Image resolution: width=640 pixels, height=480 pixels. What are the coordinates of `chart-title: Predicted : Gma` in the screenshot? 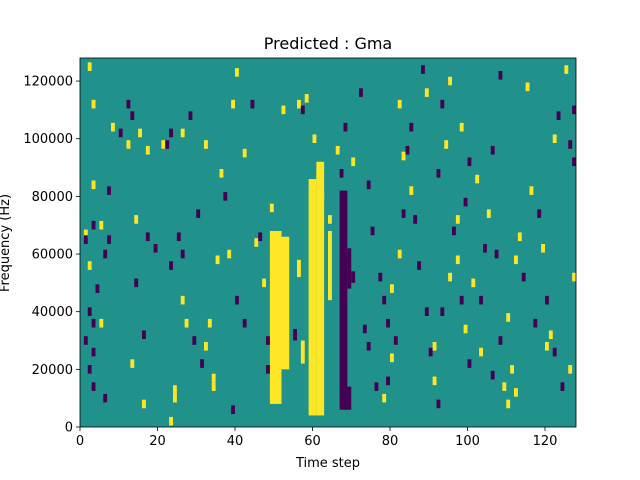 It's located at (328, 43).